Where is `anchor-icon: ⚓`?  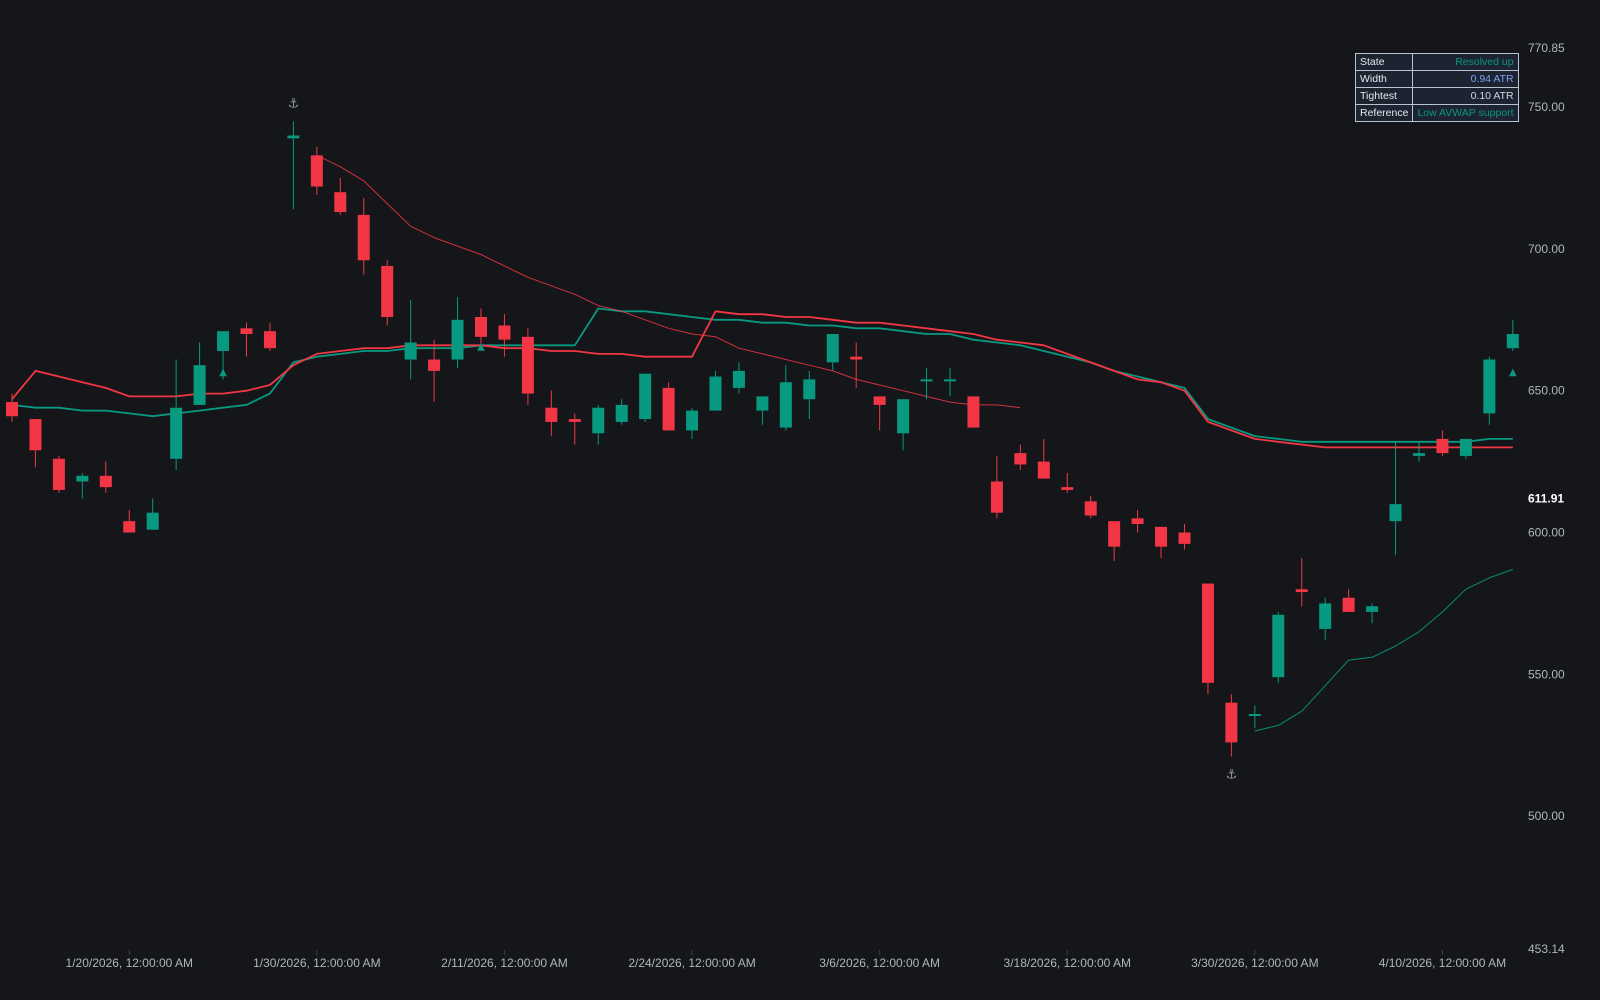
anchor-icon: ⚓ is located at coordinates (294, 103).